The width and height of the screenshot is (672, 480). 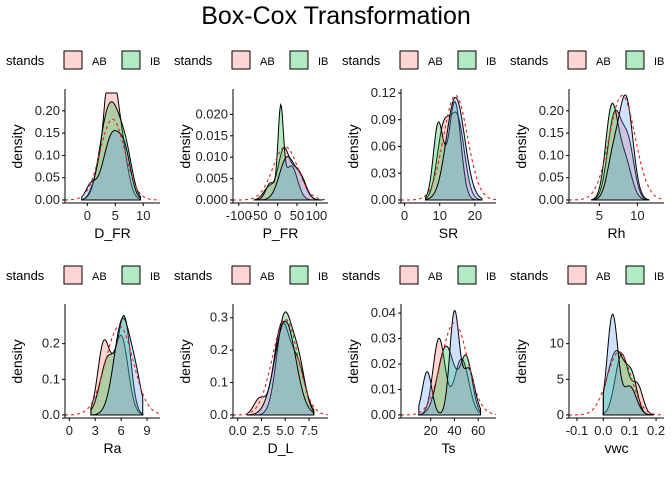 What do you see at coordinates (112, 233) in the screenshot?
I see `x-axis-label: D_FR` at bounding box center [112, 233].